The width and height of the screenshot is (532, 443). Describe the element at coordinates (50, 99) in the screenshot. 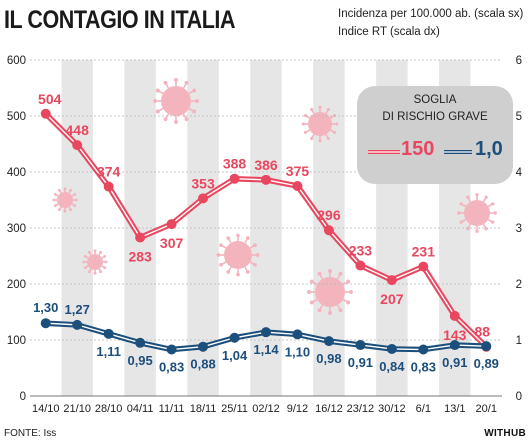

I see `incidenza-data-label: 504` at that location.